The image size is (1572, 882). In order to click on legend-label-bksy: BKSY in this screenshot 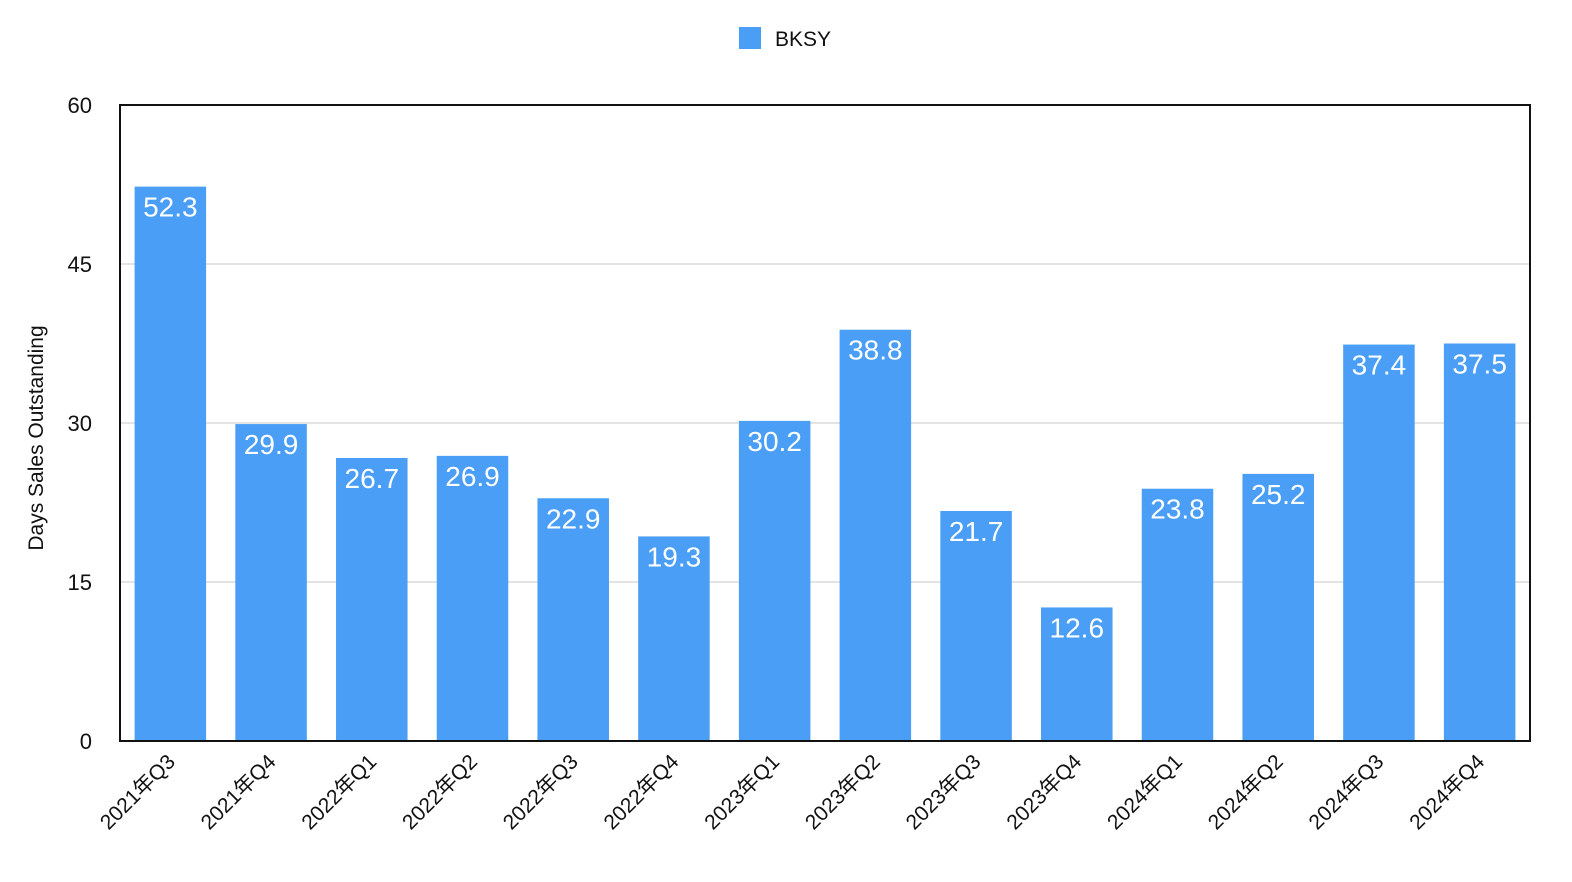, I will do `click(803, 39)`.